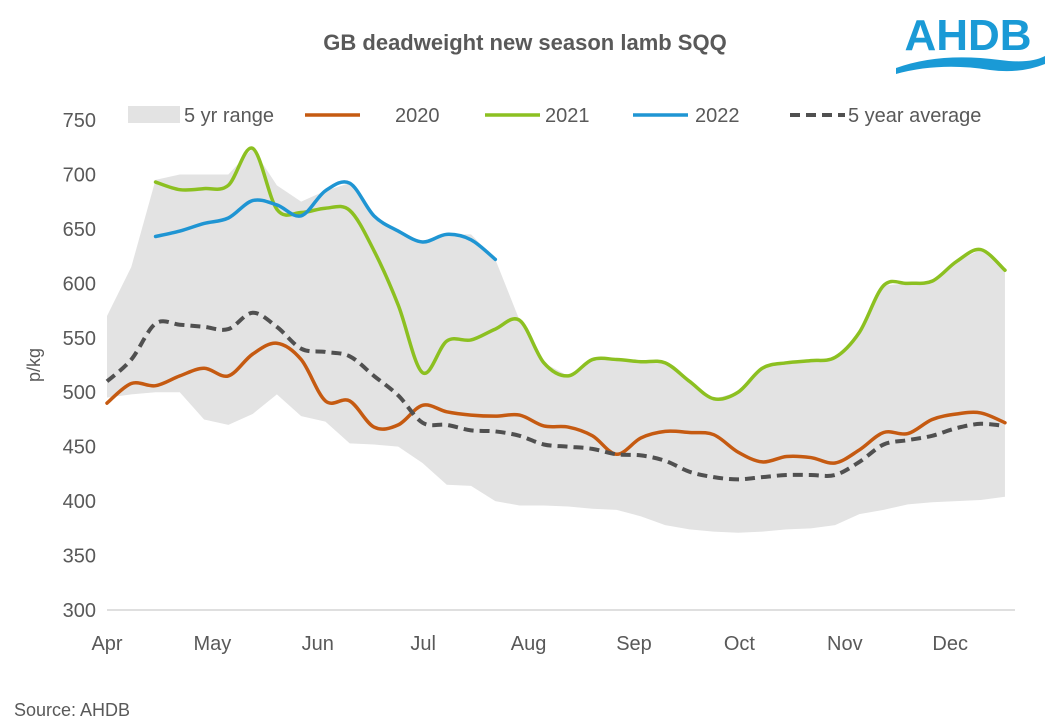  What do you see at coordinates (524, 42) in the screenshot?
I see `chart-title: GB deadweight new season lamb SQQ` at bounding box center [524, 42].